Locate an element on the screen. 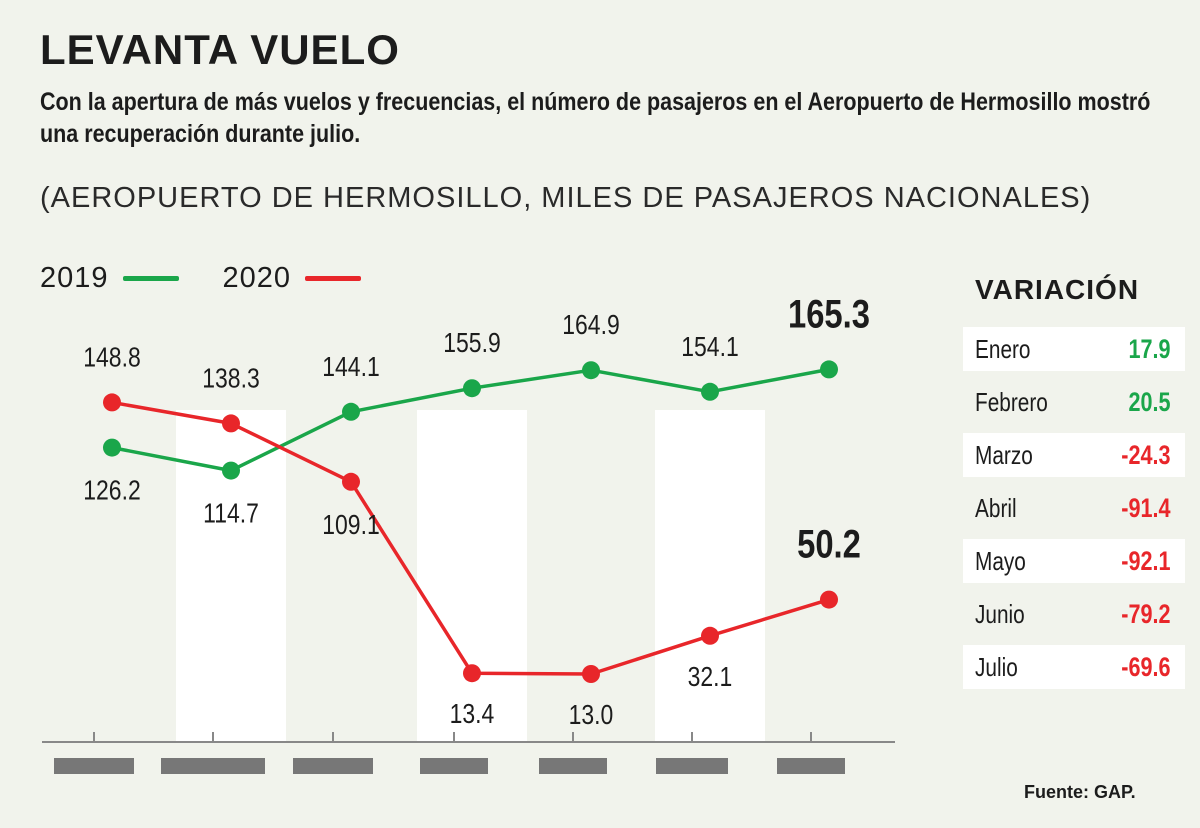  legend-label-2020: 2020 is located at coordinates (257, 278).